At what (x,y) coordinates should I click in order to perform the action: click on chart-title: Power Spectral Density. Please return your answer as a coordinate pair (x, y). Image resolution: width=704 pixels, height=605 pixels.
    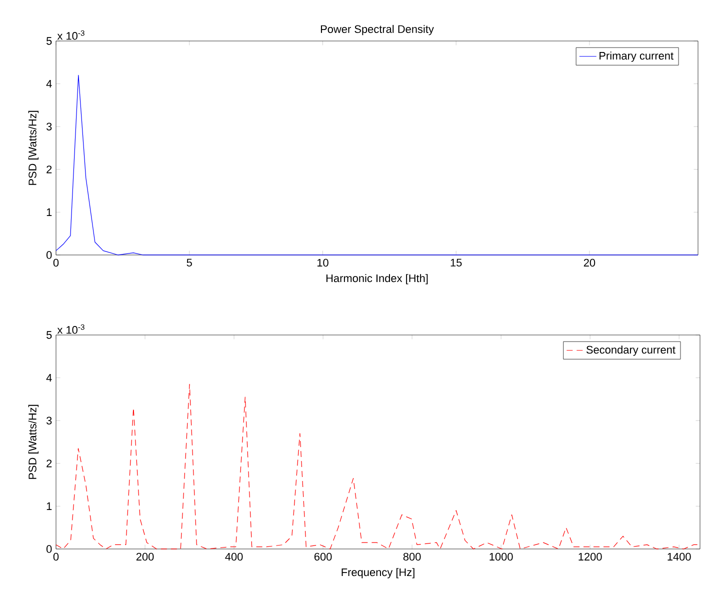
    Looking at the image, I should click on (377, 30).